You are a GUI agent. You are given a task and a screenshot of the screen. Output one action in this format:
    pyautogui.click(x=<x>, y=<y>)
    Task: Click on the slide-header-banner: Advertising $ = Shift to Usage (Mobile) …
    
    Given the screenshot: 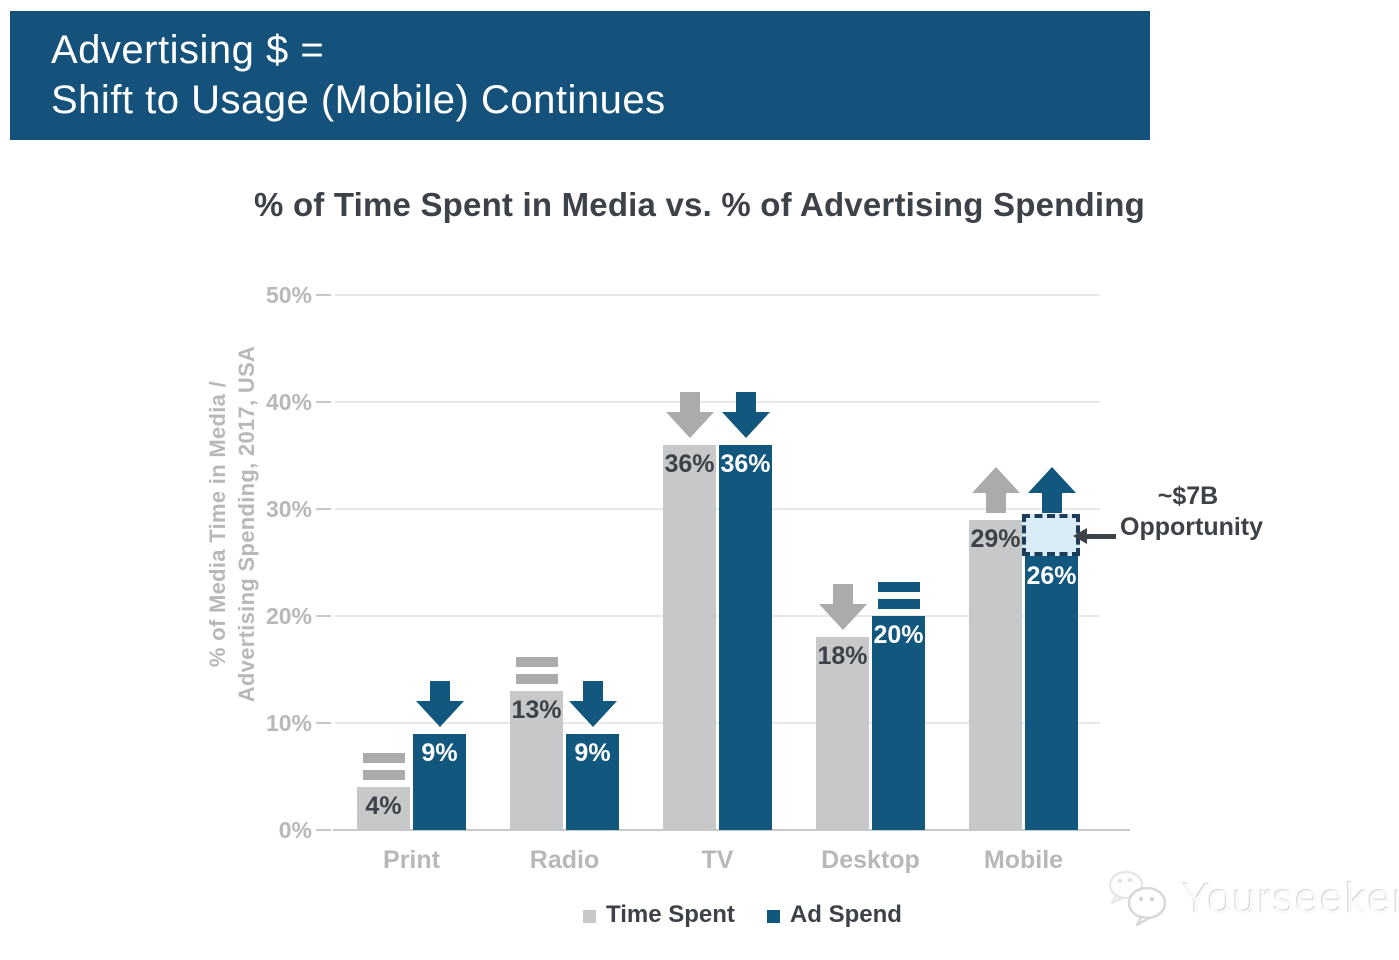 What is the action you would take?
    pyautogui.click(x=580, y=75)
    